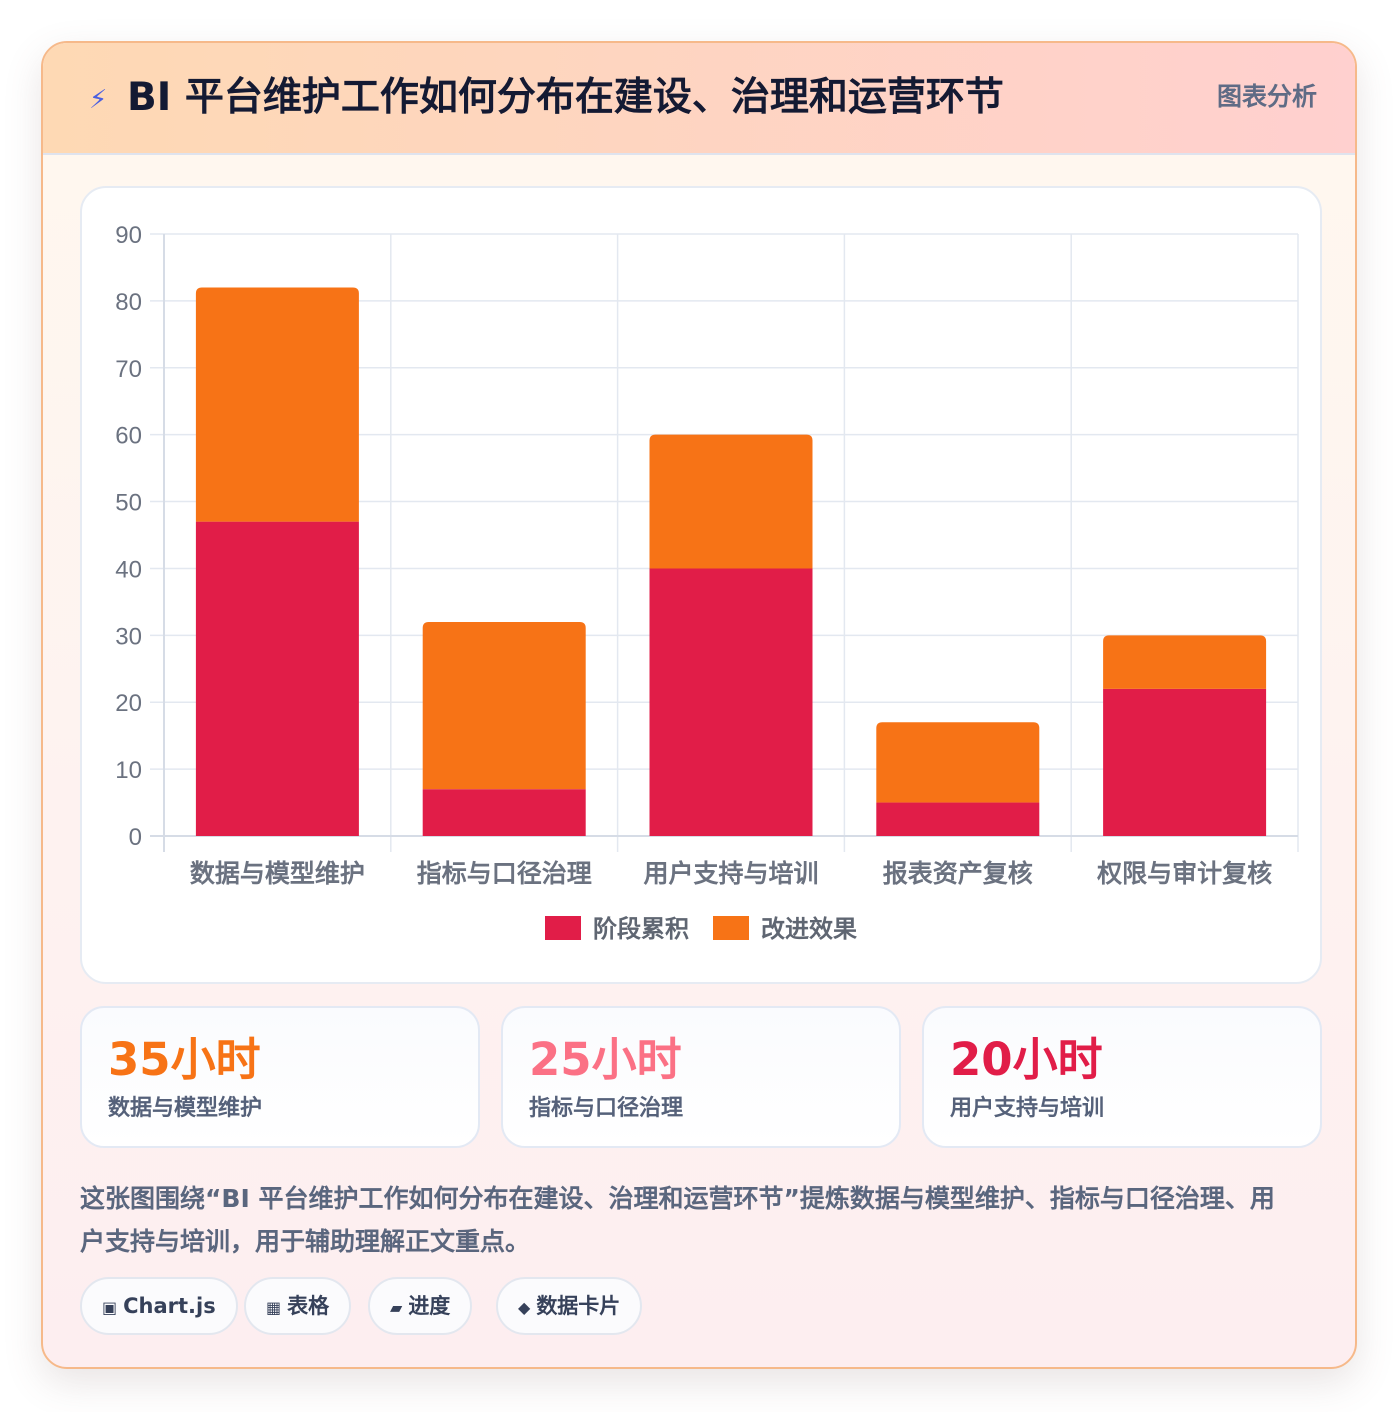 The height and width of the screenshot is (1412, 1400). What do you see at coordinates (1122, 1077) in the screenshot?
I see `stat-card: 20小时 用户支持与培训` at bounding box center [1122, 1077].